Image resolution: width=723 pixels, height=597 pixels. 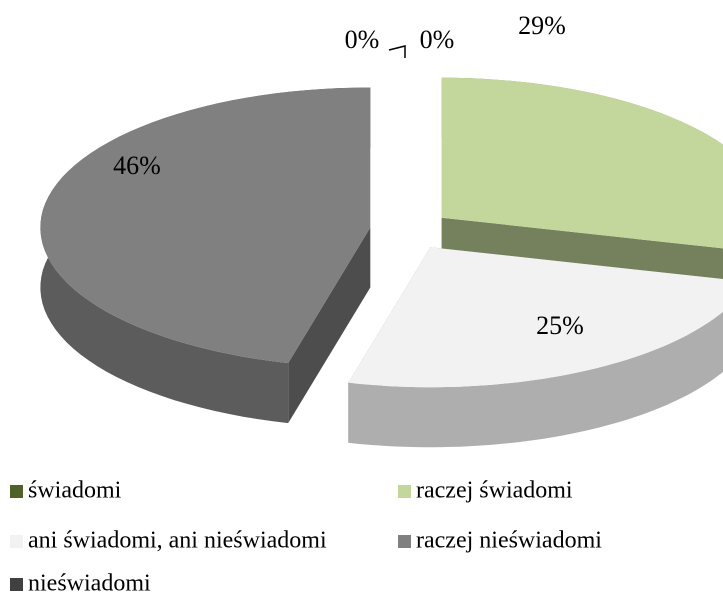 I want to click on legend-label: nieświadomi, so click(x=89, y=584).